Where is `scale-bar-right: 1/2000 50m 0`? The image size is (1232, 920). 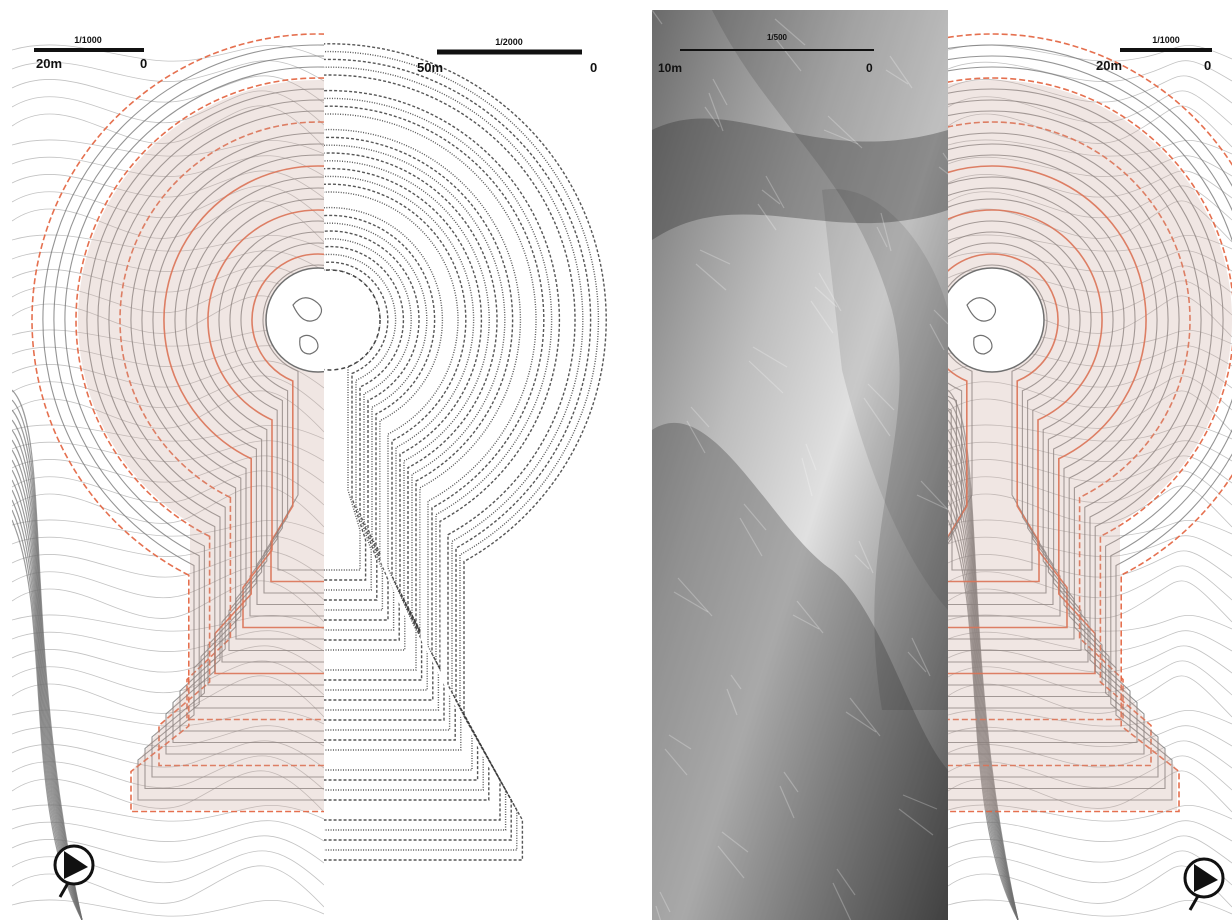 scale-bar-right: 1/2000 50m 0 is located at coordinates (507, 56).